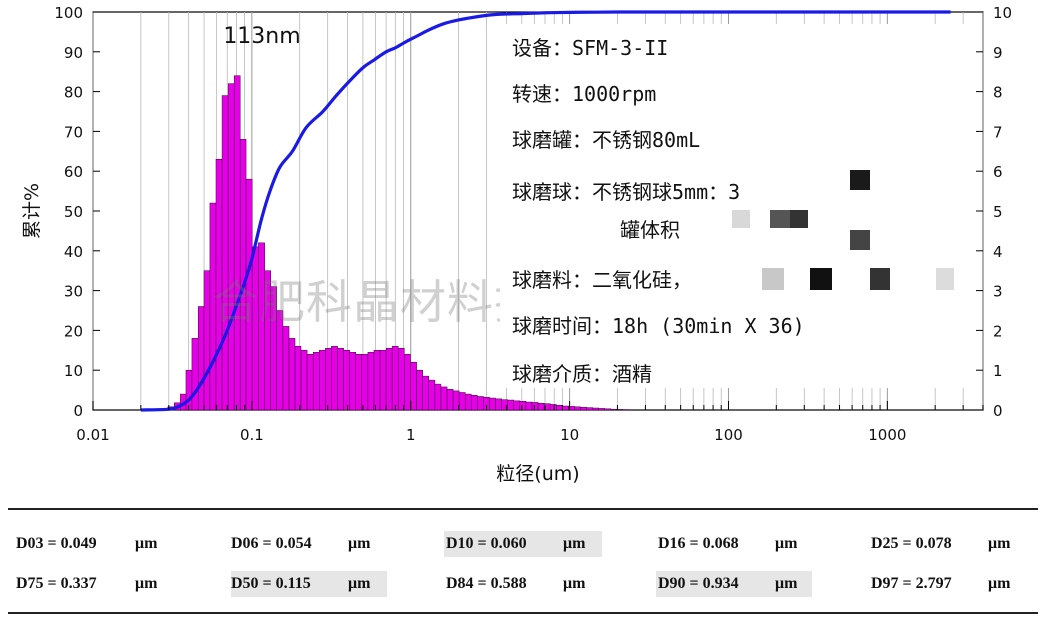 The image size is (1042, 621). What do you see at coordinates (359, 583) in the screenshot?
I see `stat-d50-unit: μm` at bounding box center [359, 583].